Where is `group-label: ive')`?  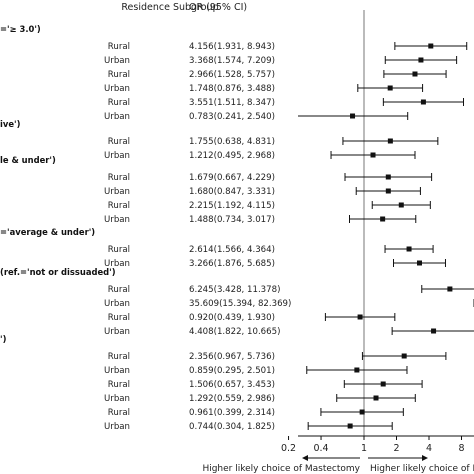 group-label: ive') is located at coordinates (10, 124).